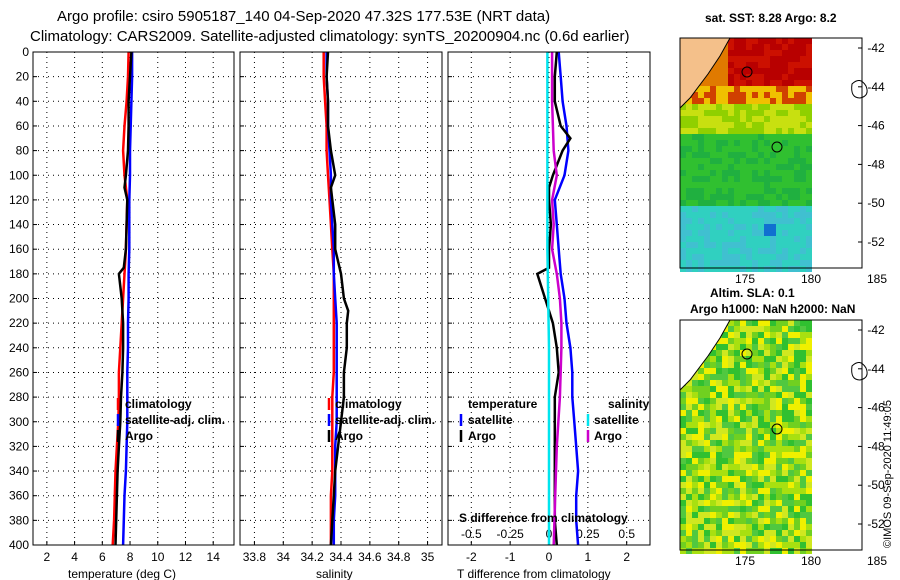 This screenshot has width=900, height=580. I want to click on x-axis-label-salinity: salinity, so click(334, 573).